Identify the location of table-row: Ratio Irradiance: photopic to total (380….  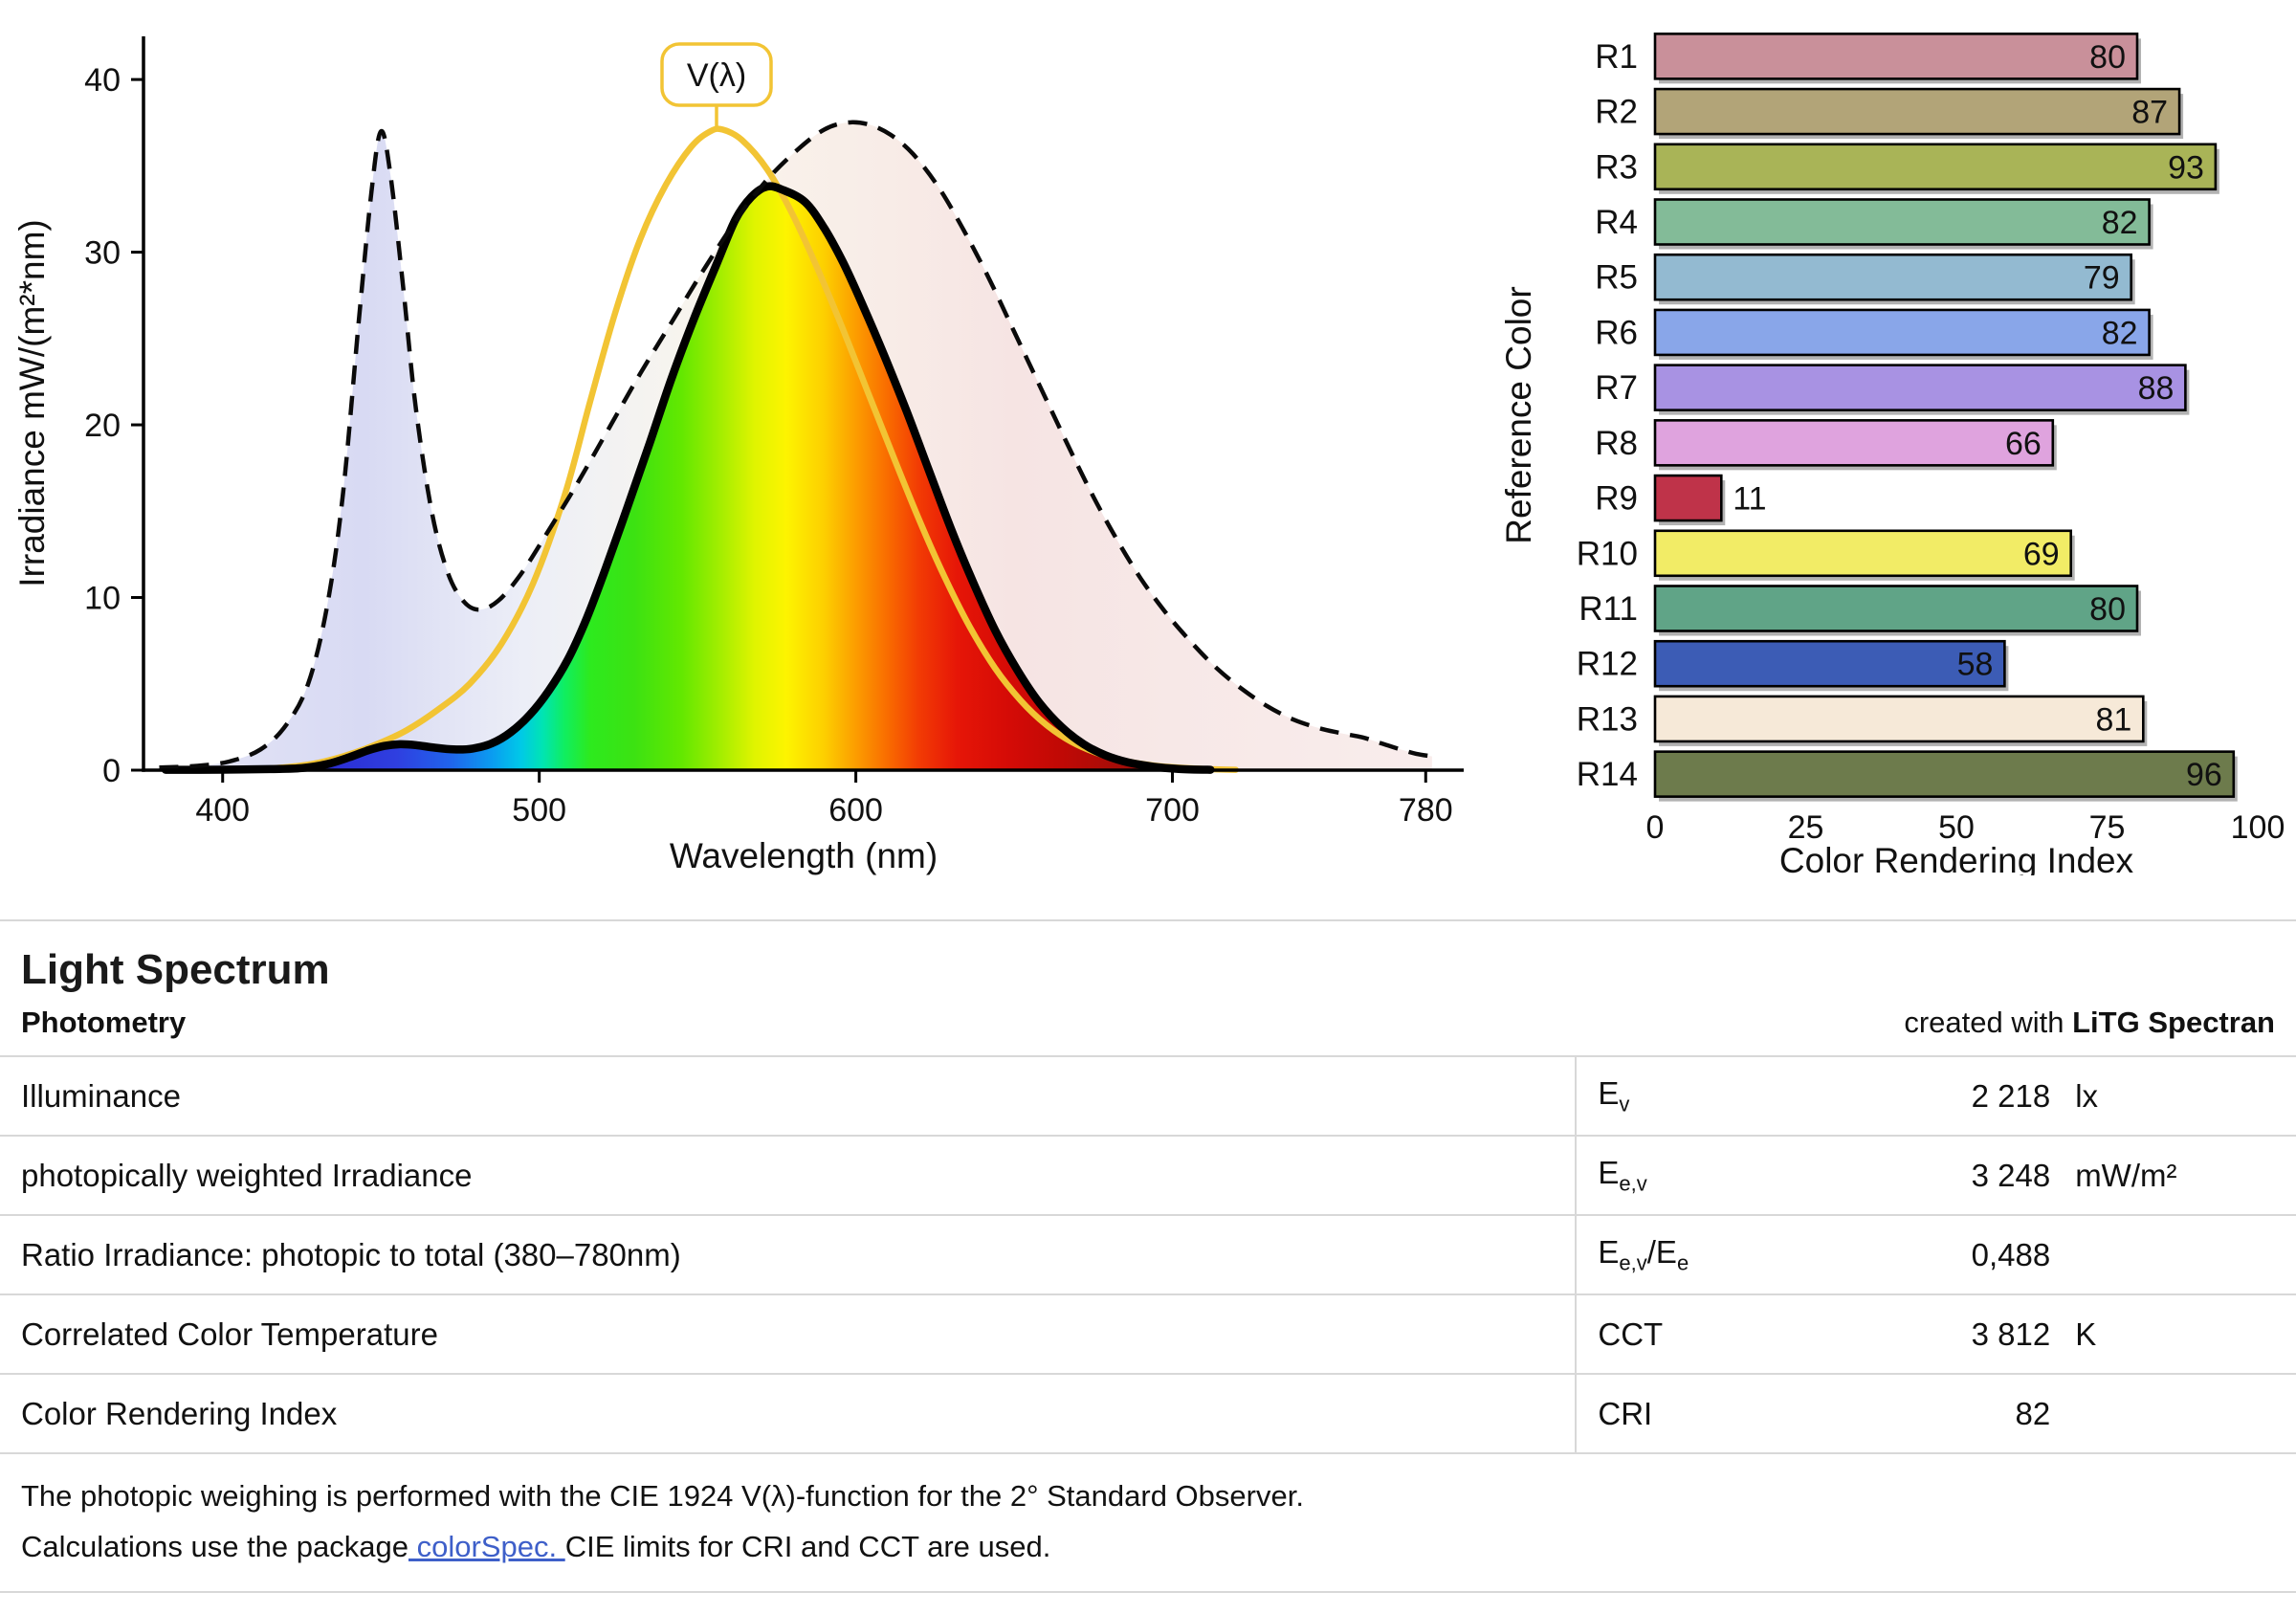
(1148, 1253).